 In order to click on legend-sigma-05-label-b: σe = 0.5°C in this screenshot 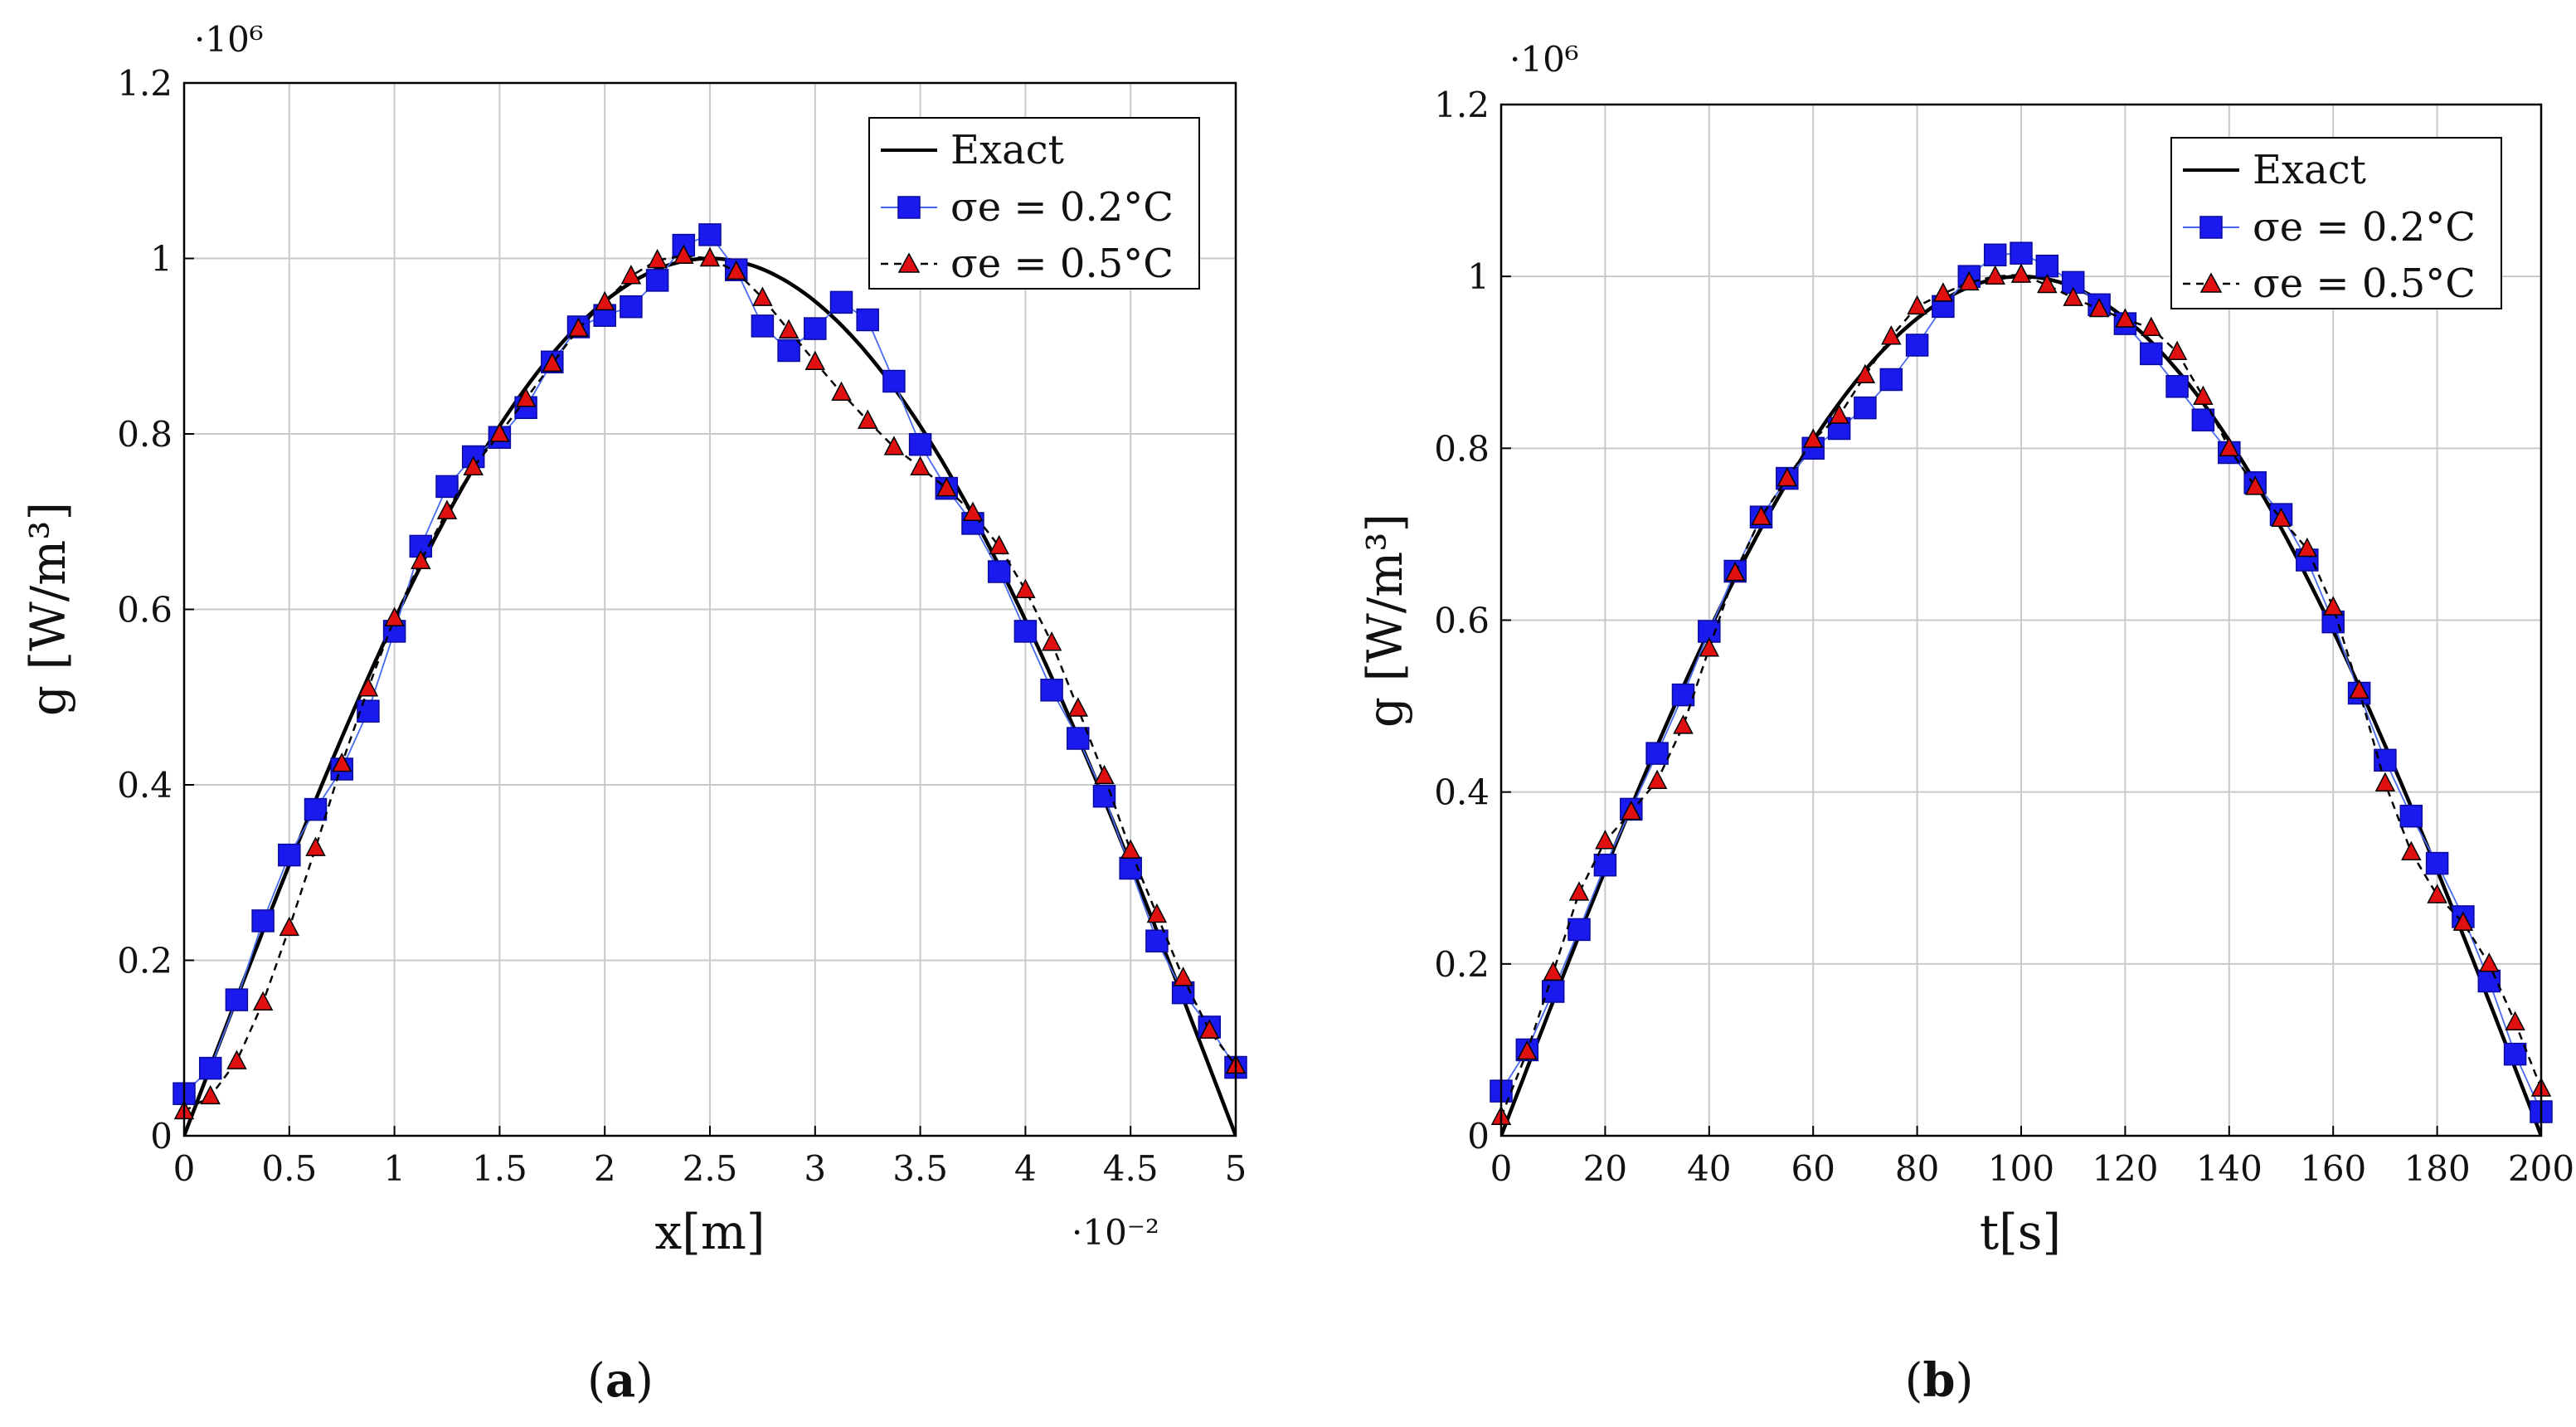, I will do `click(2364, 284)`.